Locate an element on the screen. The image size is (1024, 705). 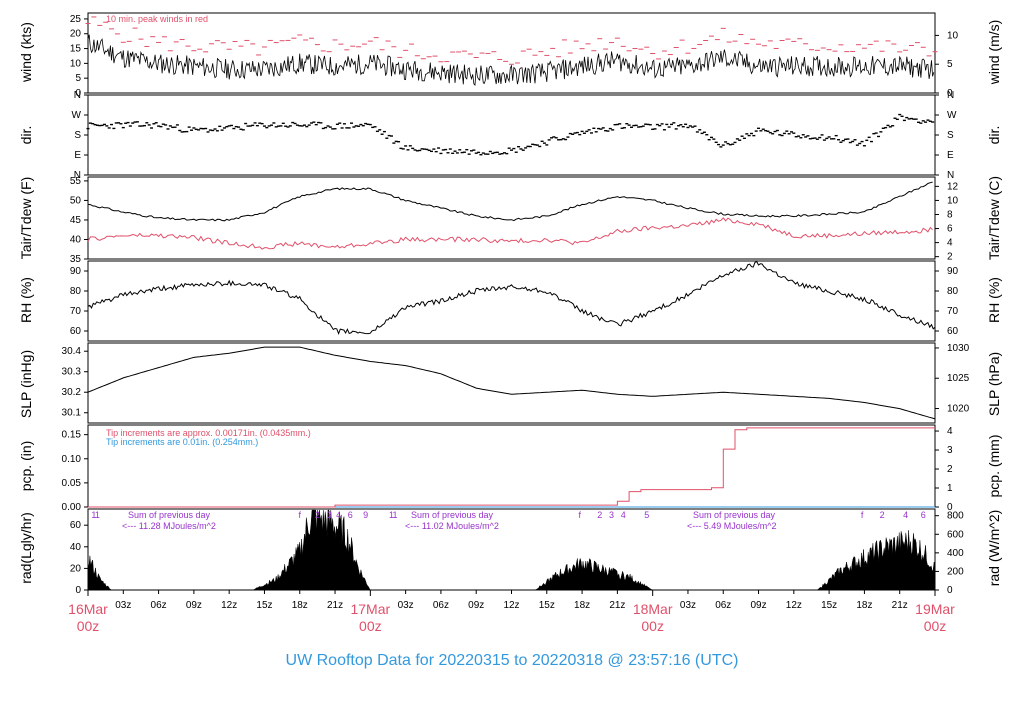
dir-ytick-label-left: E is located at coordinates (77, 155).